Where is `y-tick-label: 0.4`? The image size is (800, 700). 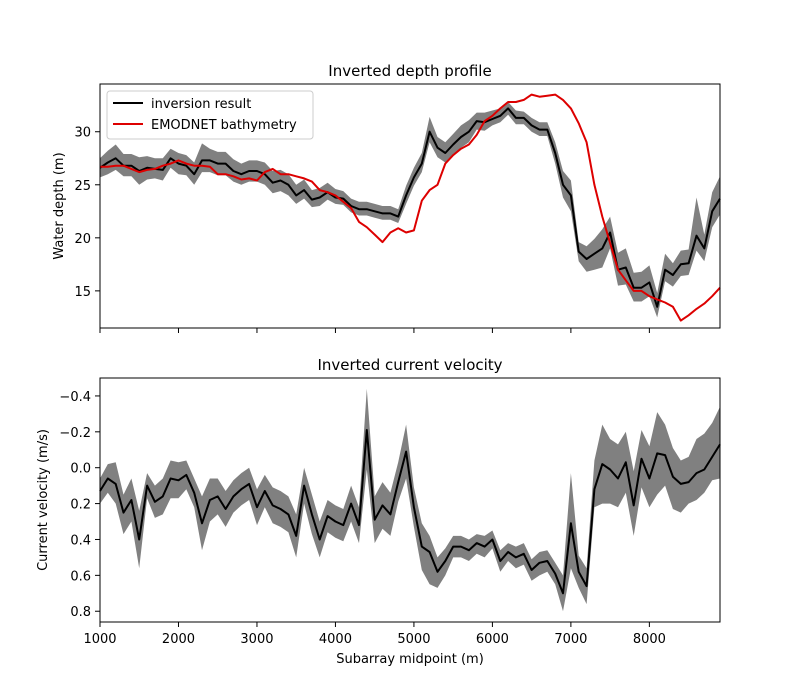 y-tick-label: 0.4 is located at coordinates (80, 540).